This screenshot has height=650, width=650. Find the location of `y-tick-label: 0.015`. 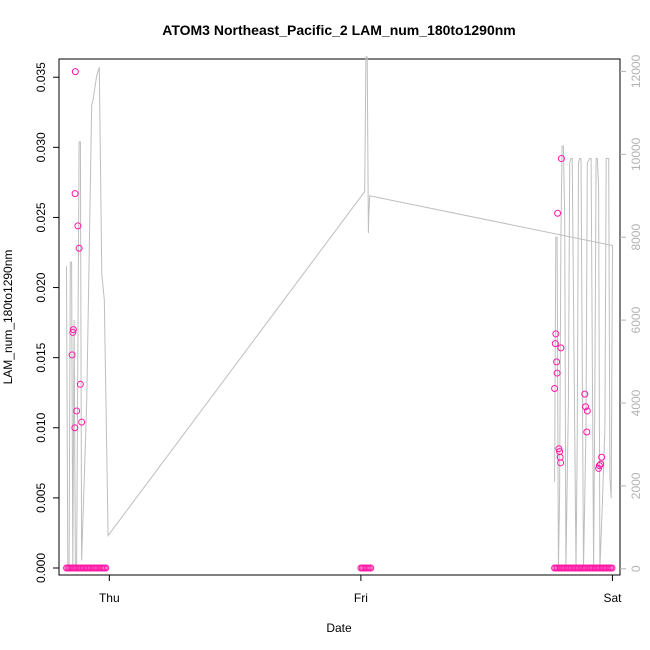

y-tick-label: 0.015 is located at coordinates (41, 357).